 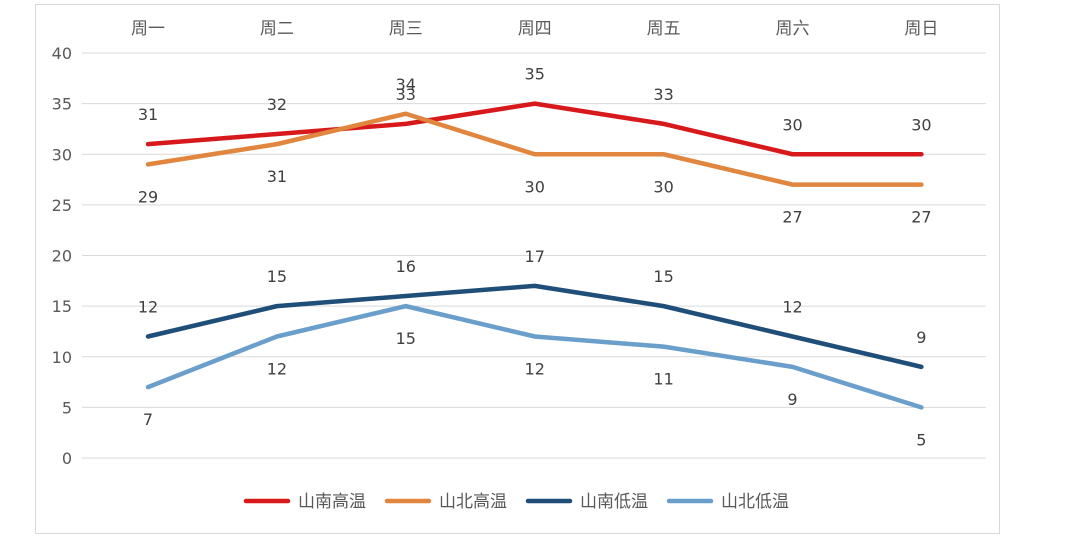 I want to click on legend-label: 山南低温, so click(x=614, y=502).